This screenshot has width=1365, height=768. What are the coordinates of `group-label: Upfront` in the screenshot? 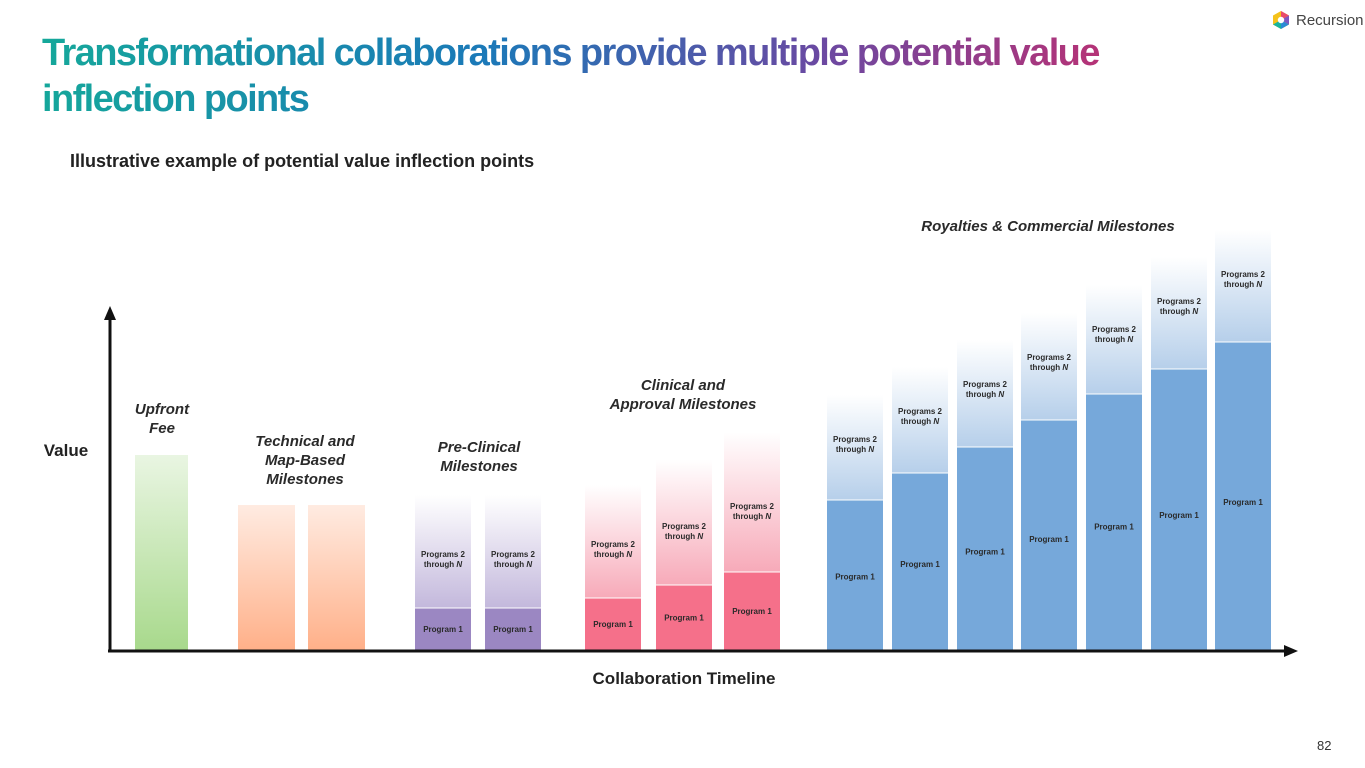 It's located at (162, 409).